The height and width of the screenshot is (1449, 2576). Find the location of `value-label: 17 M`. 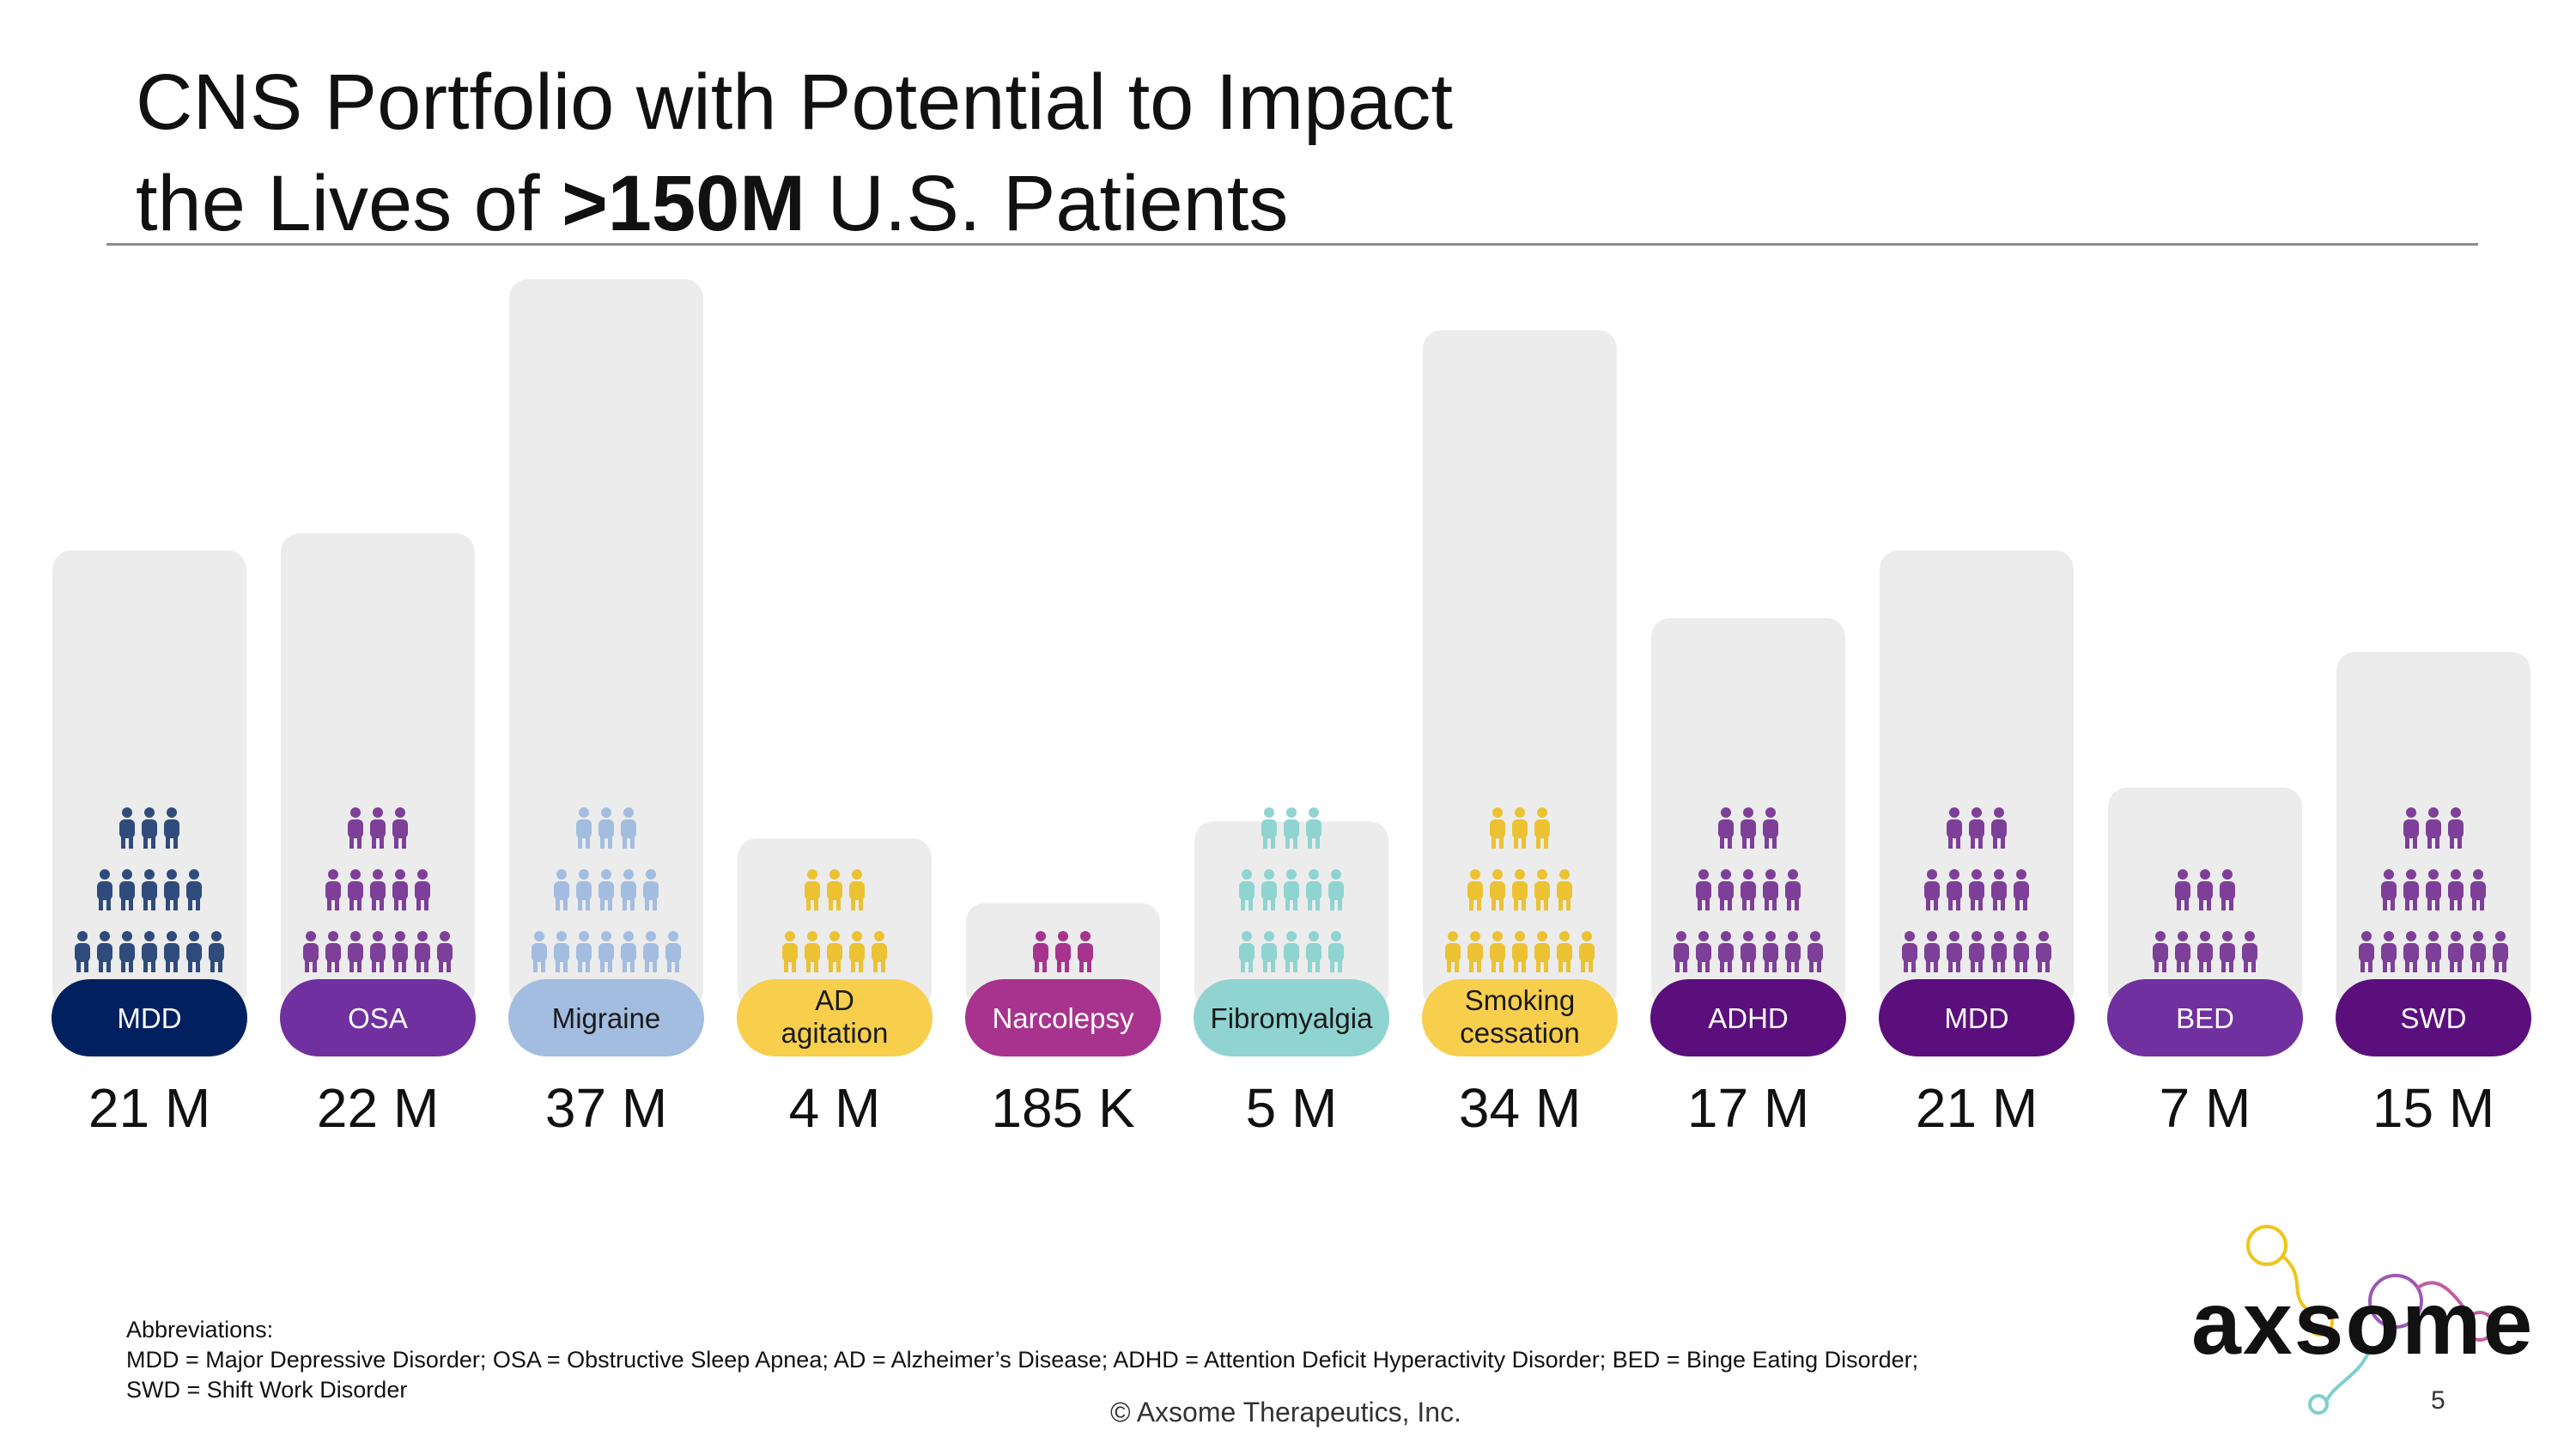

value-label: 17 M is located at coordinates (1748, 1108).